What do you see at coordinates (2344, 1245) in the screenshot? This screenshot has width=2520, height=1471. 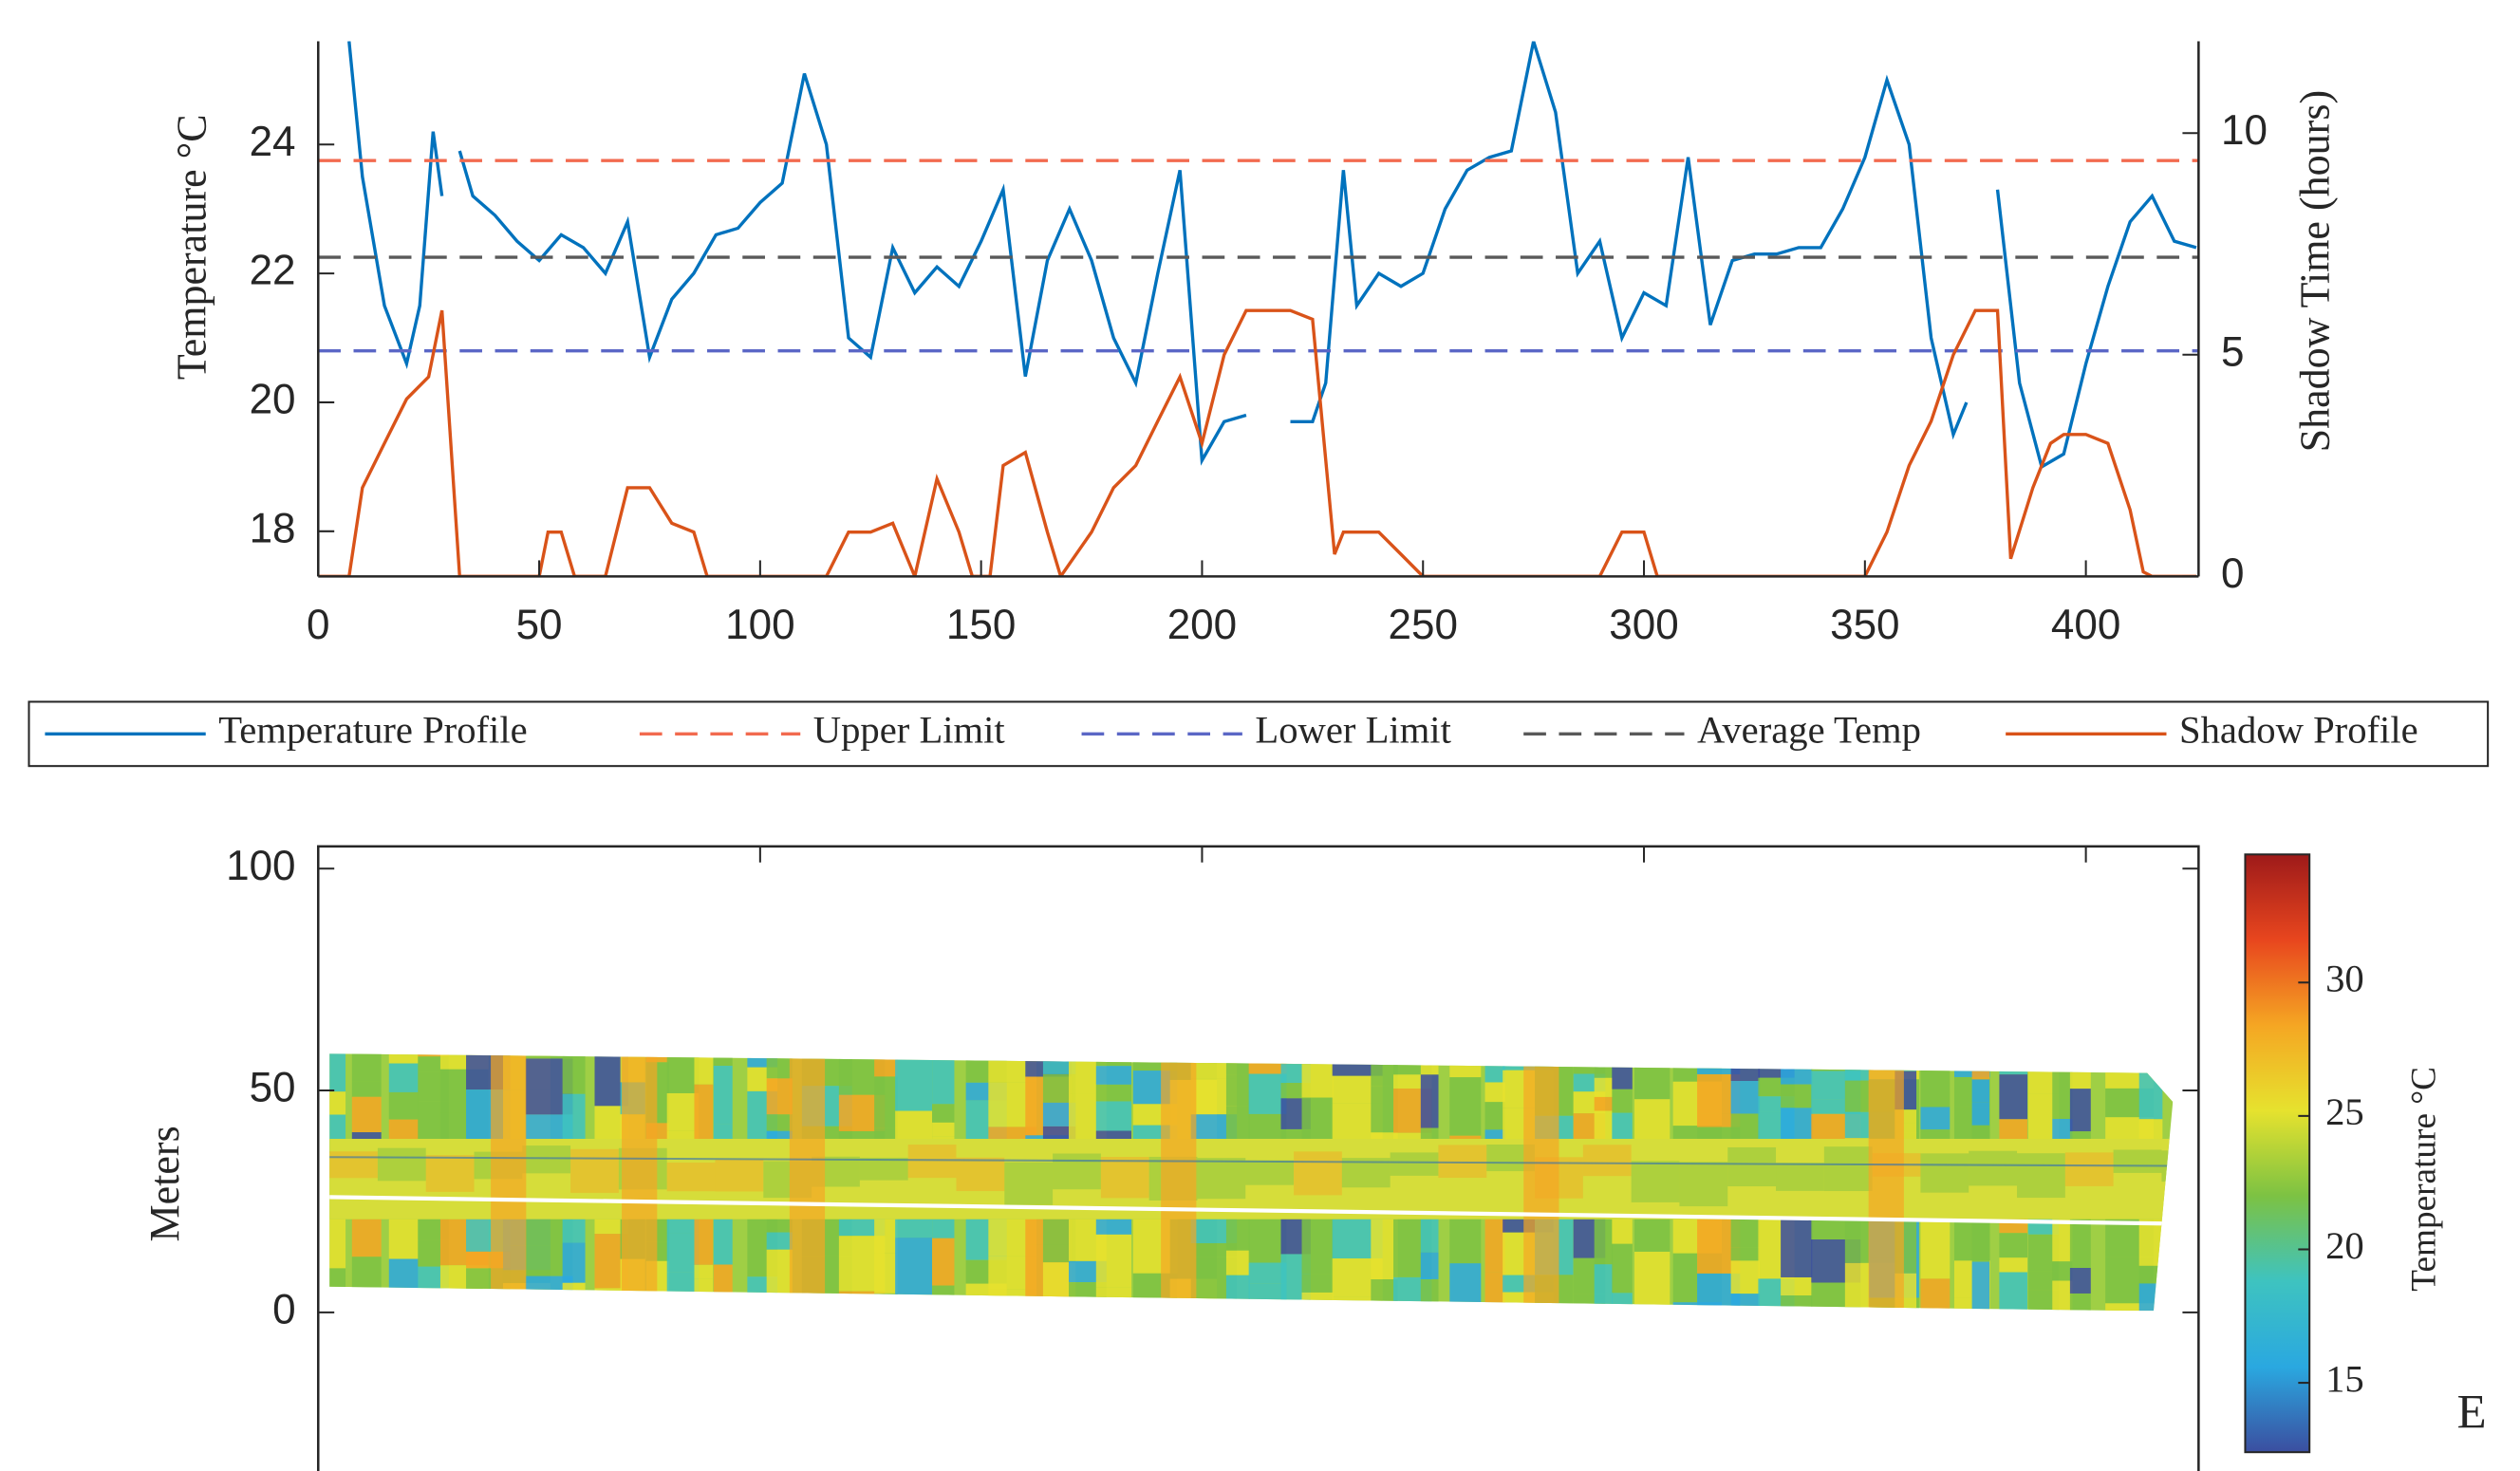 I see `colorbar-tick-label: 20` at bounding box center [2344, 1245].